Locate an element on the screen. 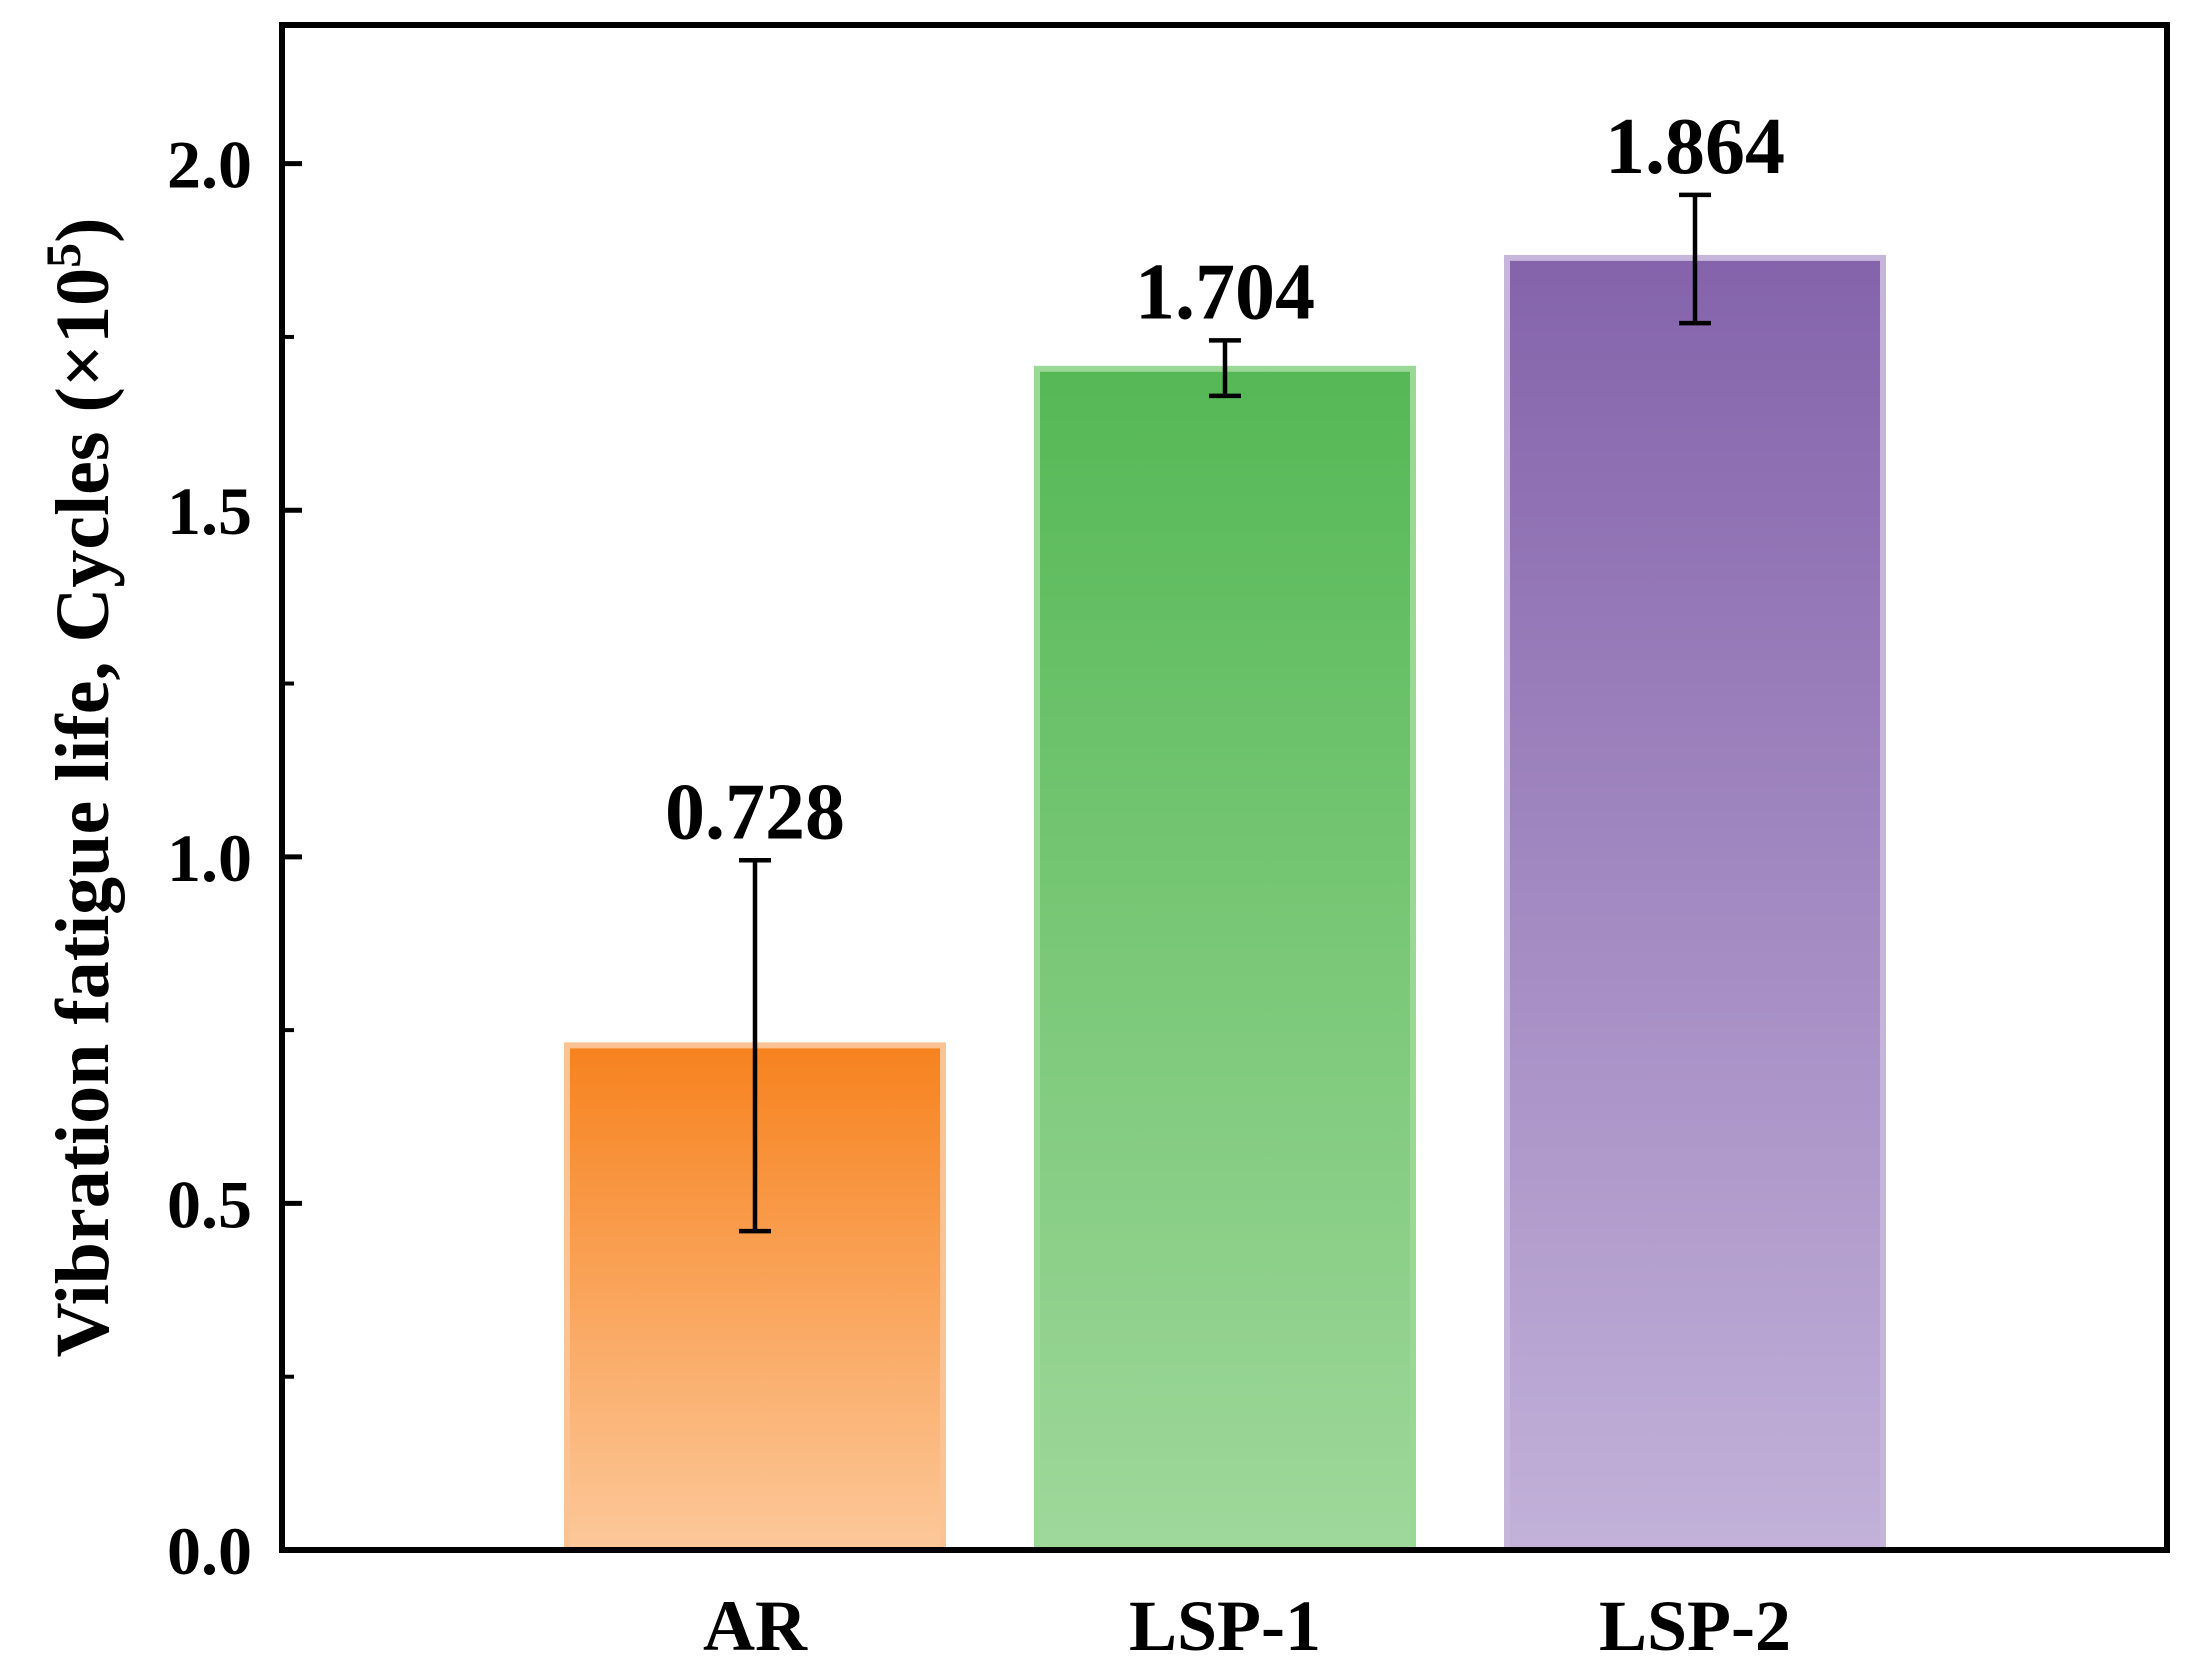 This screenshot has height=1673, width=2199. x-tick-label-ar: AR is located at coordinates (755, 1626).